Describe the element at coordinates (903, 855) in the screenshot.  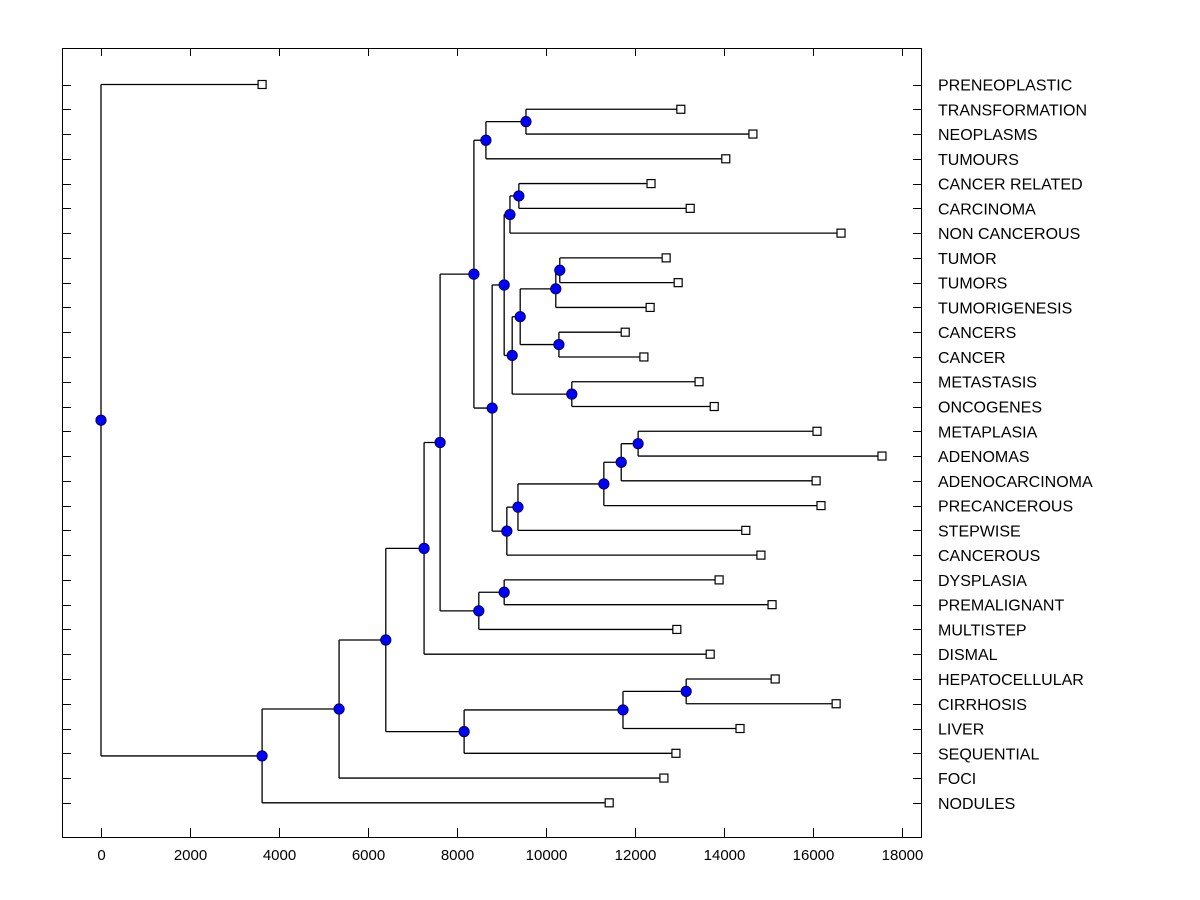
I see `x-tick-label: 18000` at that location.